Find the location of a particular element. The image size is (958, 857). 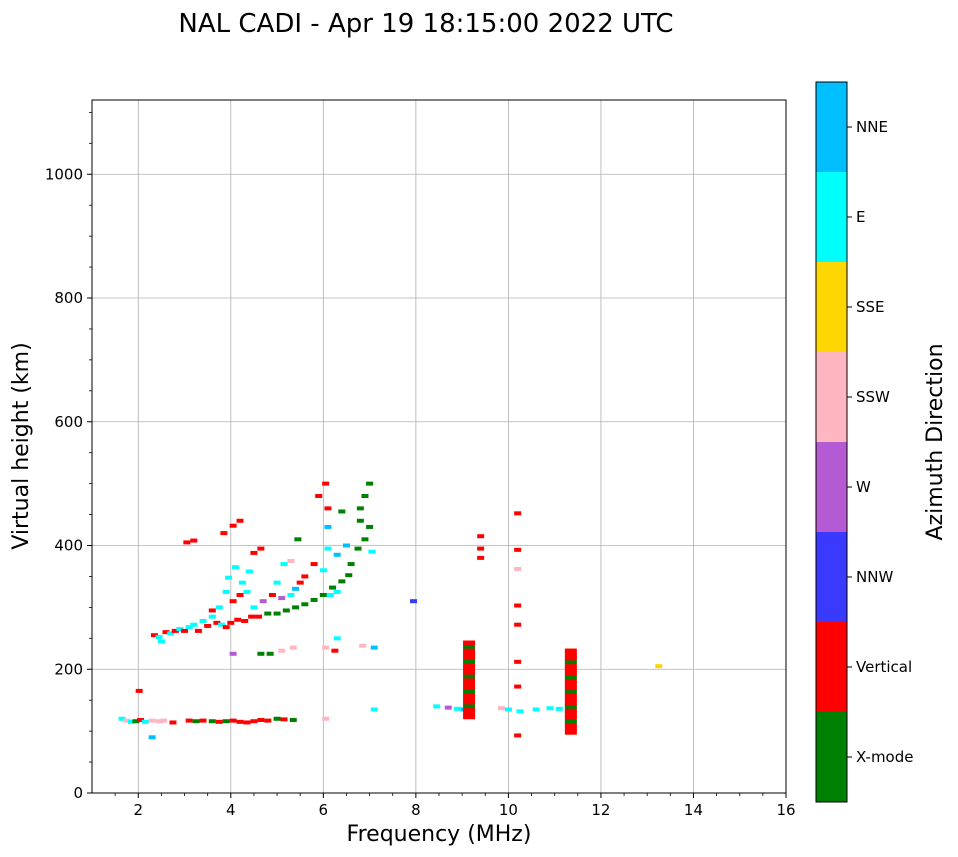

colorbar-tick-label: E is located at coordinates (860, 217).